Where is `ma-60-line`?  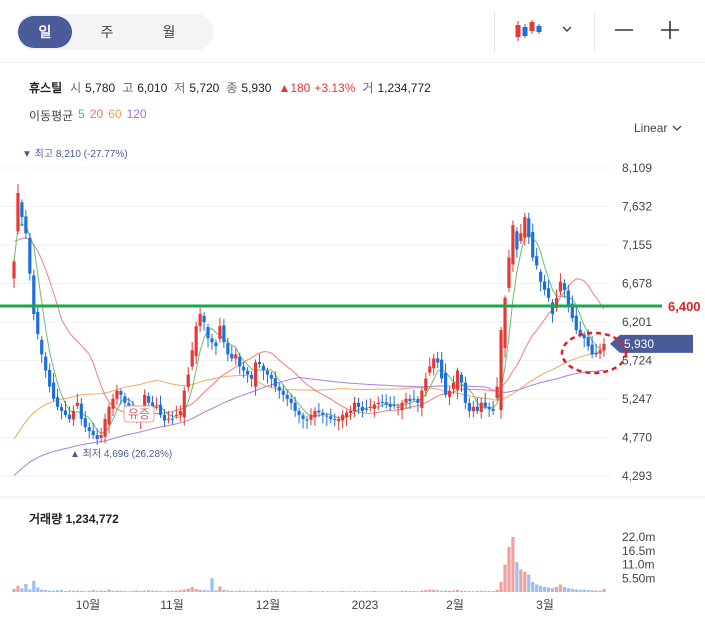 ma-60-line is located at coordinates (309, 395).